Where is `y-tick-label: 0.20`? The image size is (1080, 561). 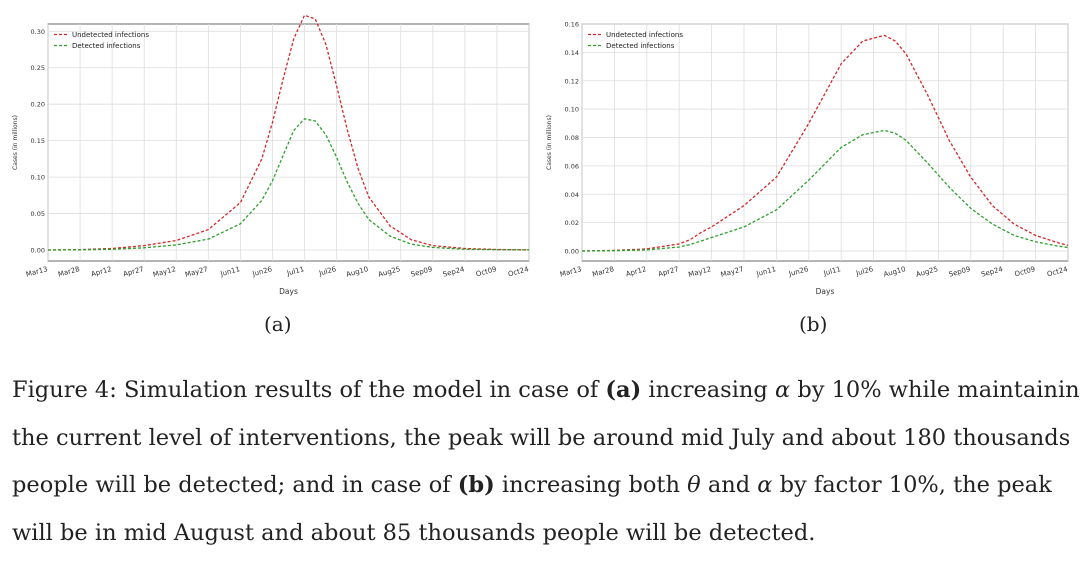 y-tick-label: 0.20 is located at coordinates (38, 105).